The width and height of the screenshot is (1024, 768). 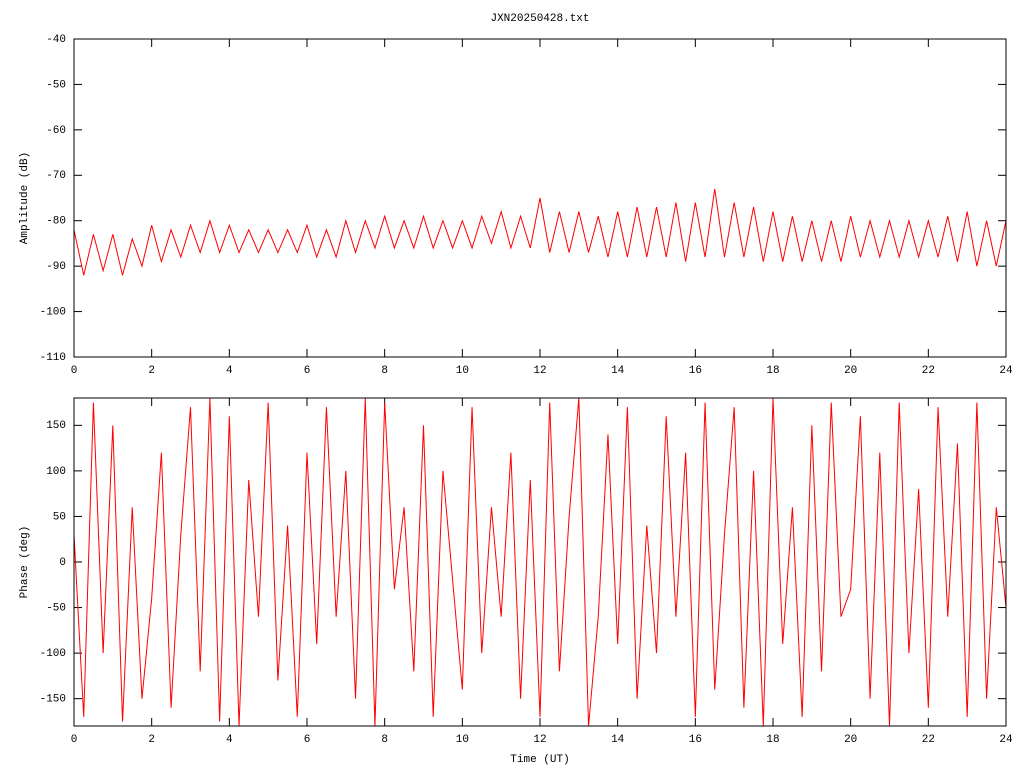 What do you see at coordinates (62, 563) in the screenshot?
I see `y-tick-label: 0` at bounding box center [62, 563].